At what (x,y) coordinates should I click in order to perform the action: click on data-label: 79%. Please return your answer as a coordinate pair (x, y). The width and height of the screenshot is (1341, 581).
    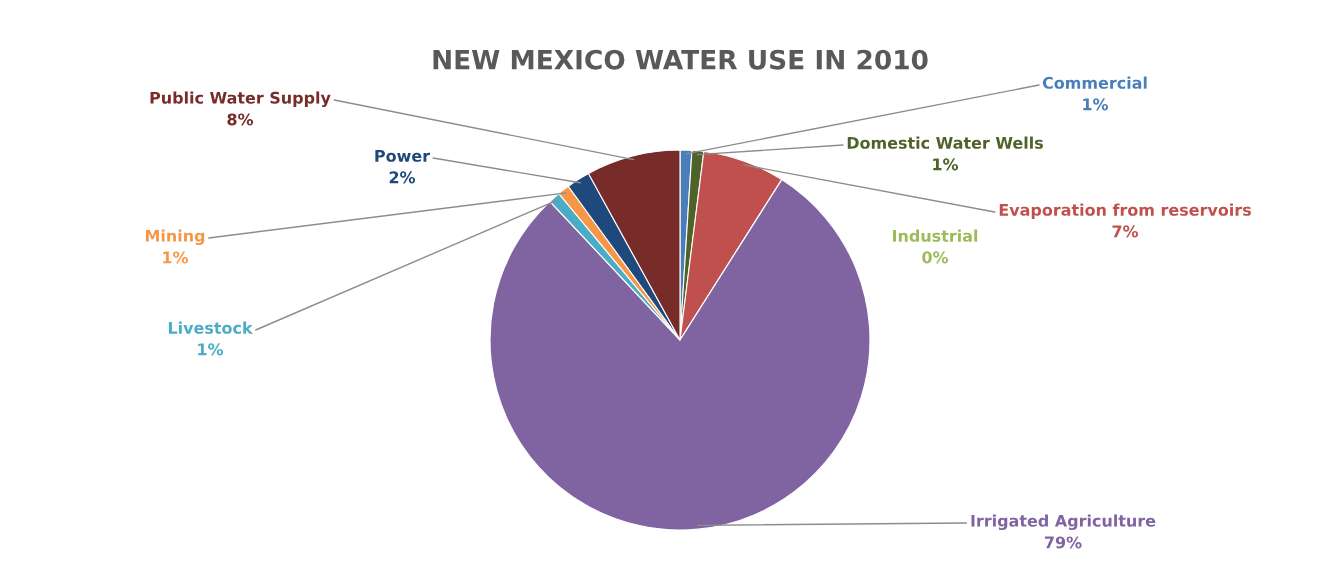
    Looking at the image, I should click on (1063, 542).